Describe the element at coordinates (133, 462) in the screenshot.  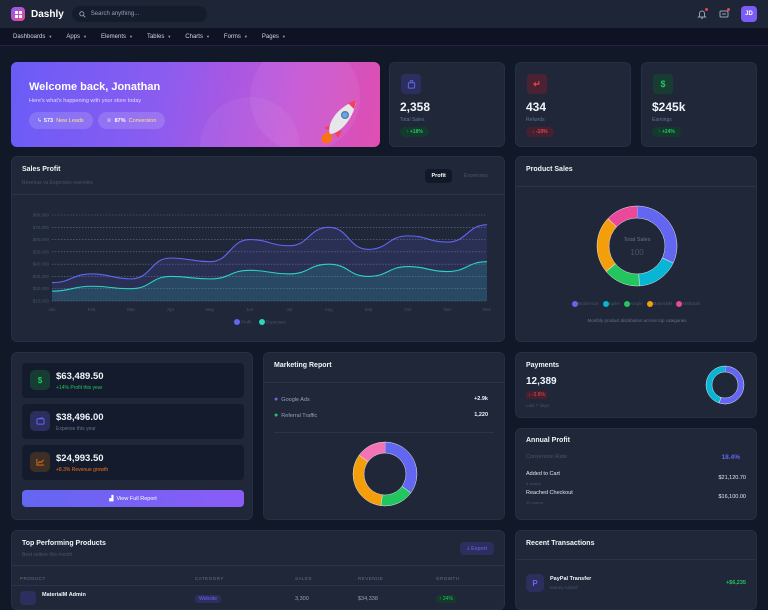
I see `revenue-item: $24,993.50 +8.3% Revenue growth` at that location.